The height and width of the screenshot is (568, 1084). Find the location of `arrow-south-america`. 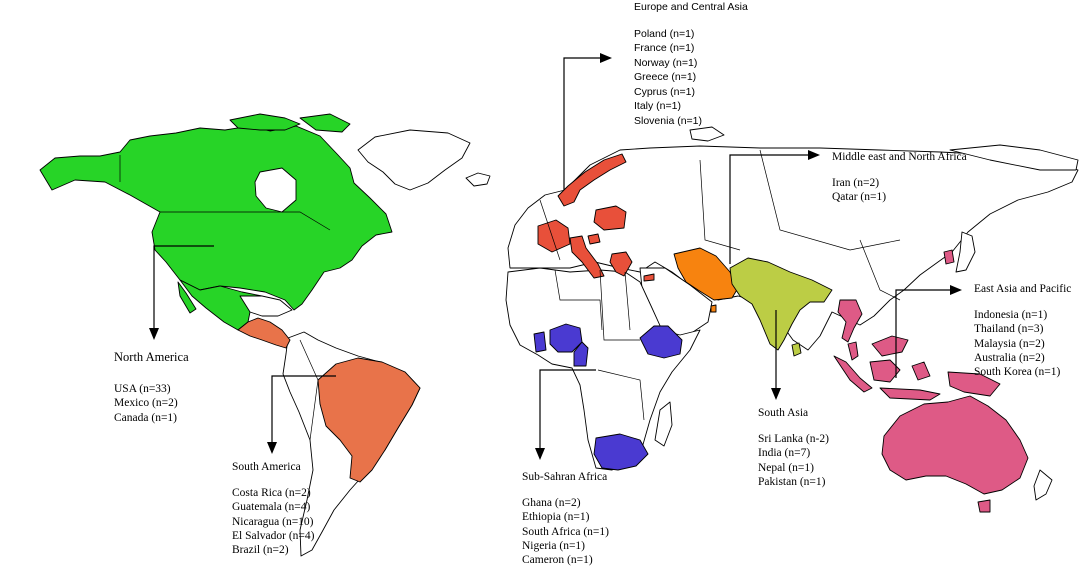

arrow-south-america is located at coordinates (301, 414).